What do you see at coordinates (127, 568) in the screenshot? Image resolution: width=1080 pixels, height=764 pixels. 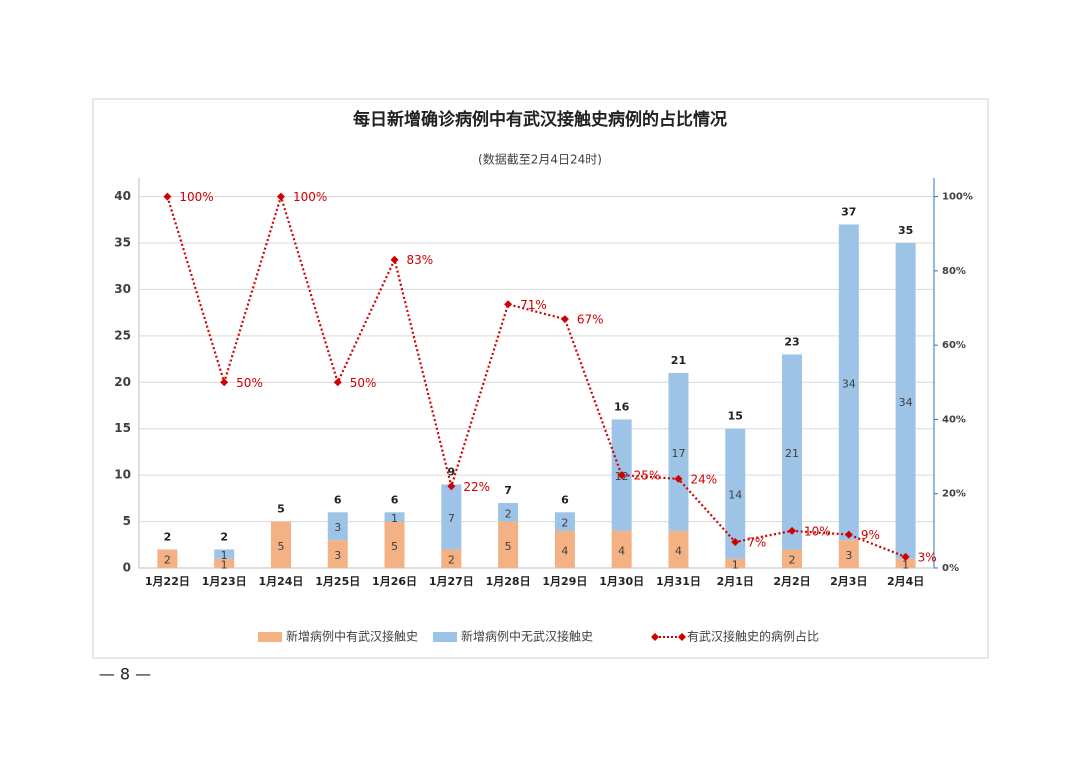 I see `y-tick-label: 0` at bounding box center [127, 568].